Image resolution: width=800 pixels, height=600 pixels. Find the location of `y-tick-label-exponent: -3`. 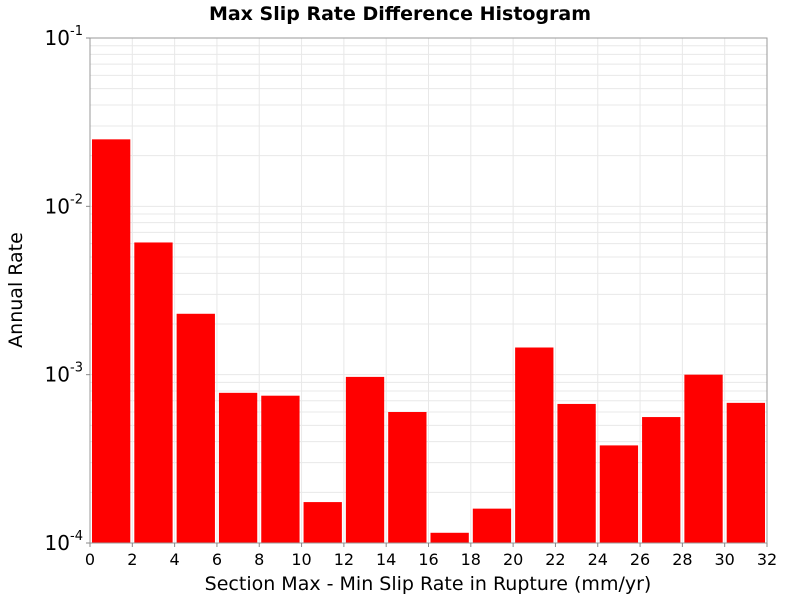

y-tick-label-exponent: -3 is located at coordinates (76, 368).